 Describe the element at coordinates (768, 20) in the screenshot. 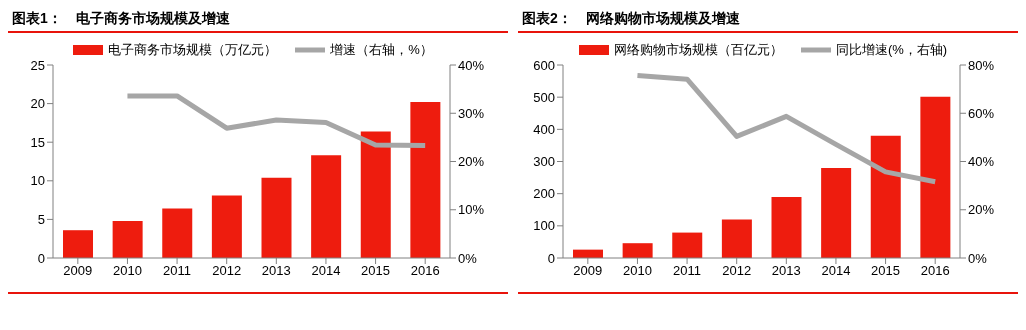

I see `chart-title: 图表2： 网络购物市场规模及增速` at that location.